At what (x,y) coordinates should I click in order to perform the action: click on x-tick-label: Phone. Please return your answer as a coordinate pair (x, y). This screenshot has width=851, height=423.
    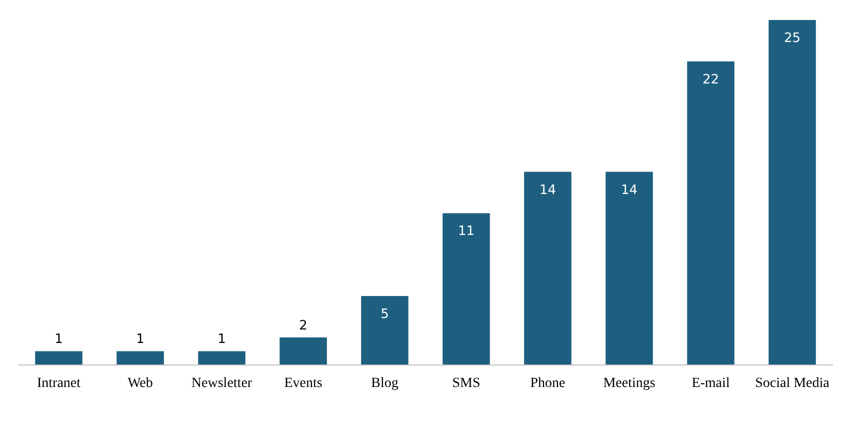
    Looking at the image, I should click on (548, 383).